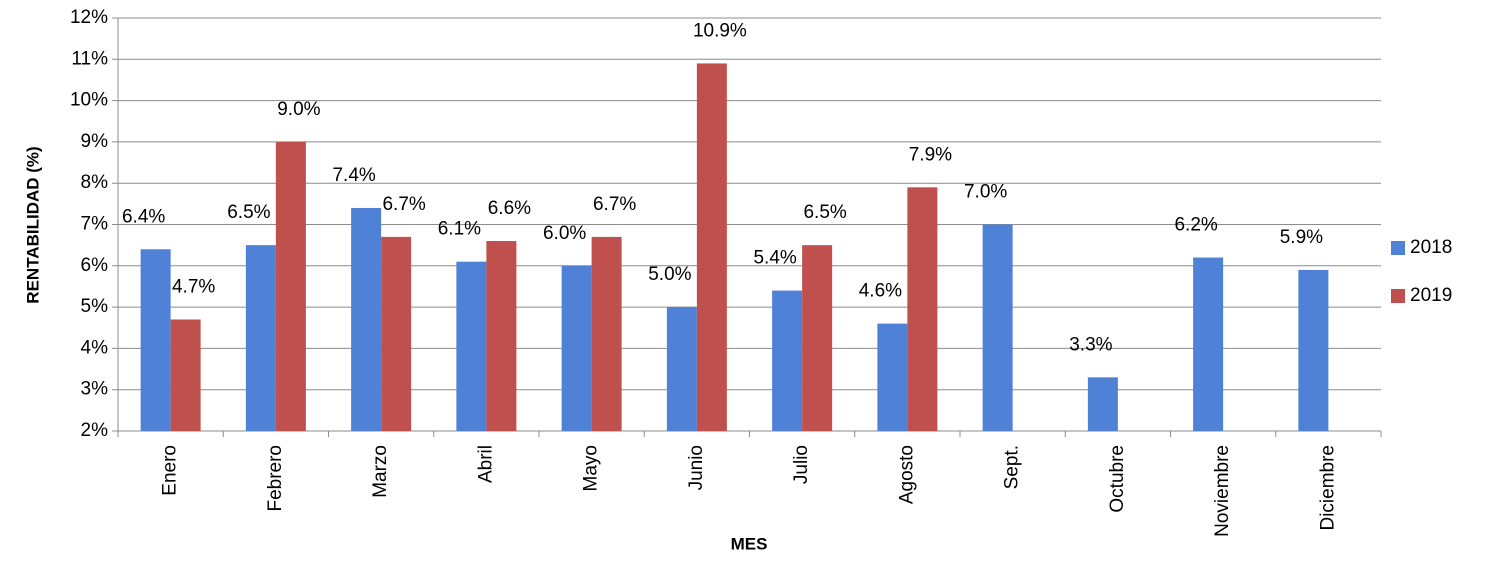 The width and height of the screenshot is (1489, 563). What do you see at coordinates (696, 467) in the screenshot?
I see `x-tick-label: Junio` at bounding box center [696, 467].